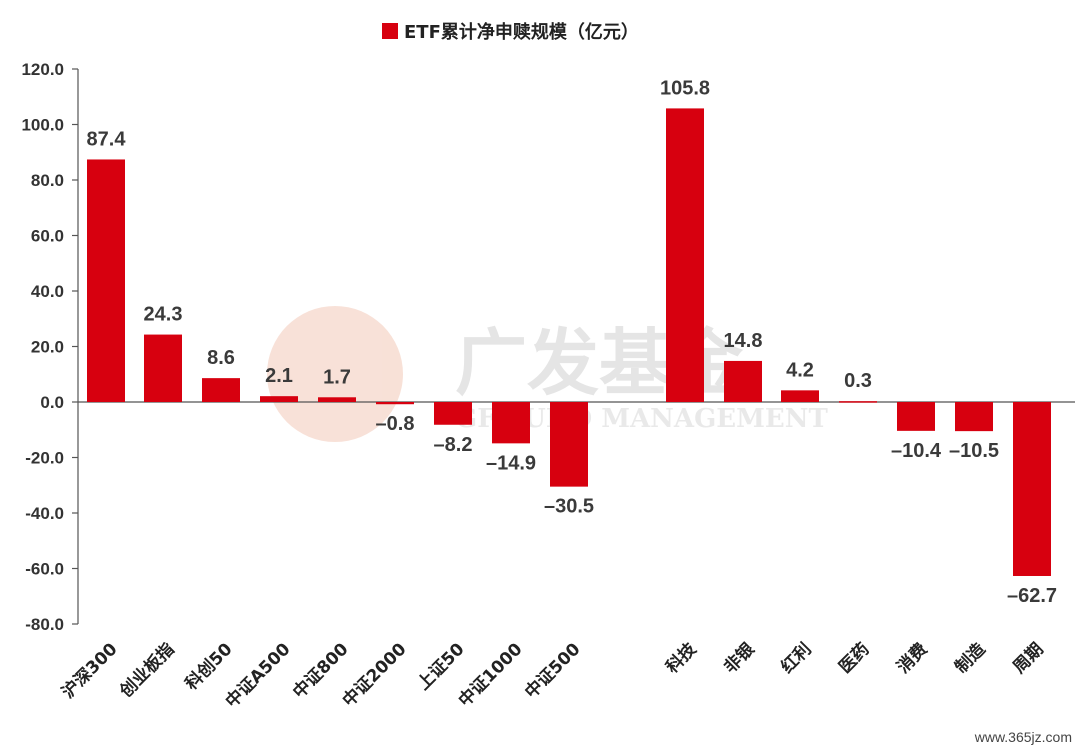 The height and width of the screenshot is (751, 1080). Describe the element at coordinates (163, 315) in the screenshot. I see `bar-value-label: 24.3` at that location.